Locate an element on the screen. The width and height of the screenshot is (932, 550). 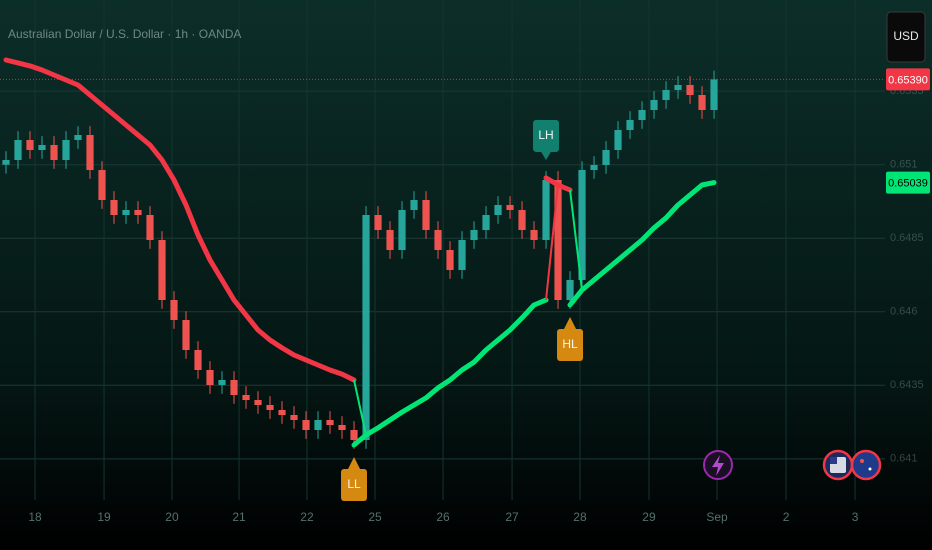
flag-us-canton is located at coordinates (833, 460).